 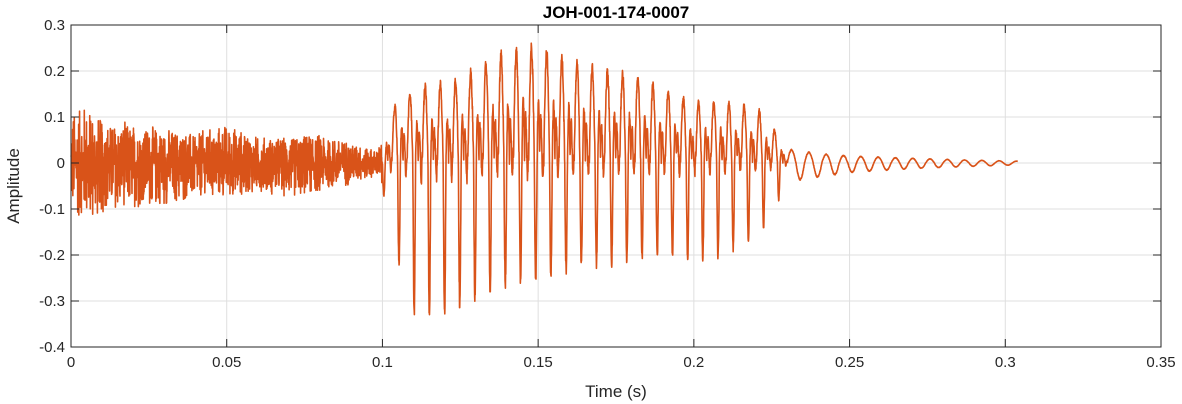 I want to click on x-tick-label: 0.15, so click(x=538, y=362).